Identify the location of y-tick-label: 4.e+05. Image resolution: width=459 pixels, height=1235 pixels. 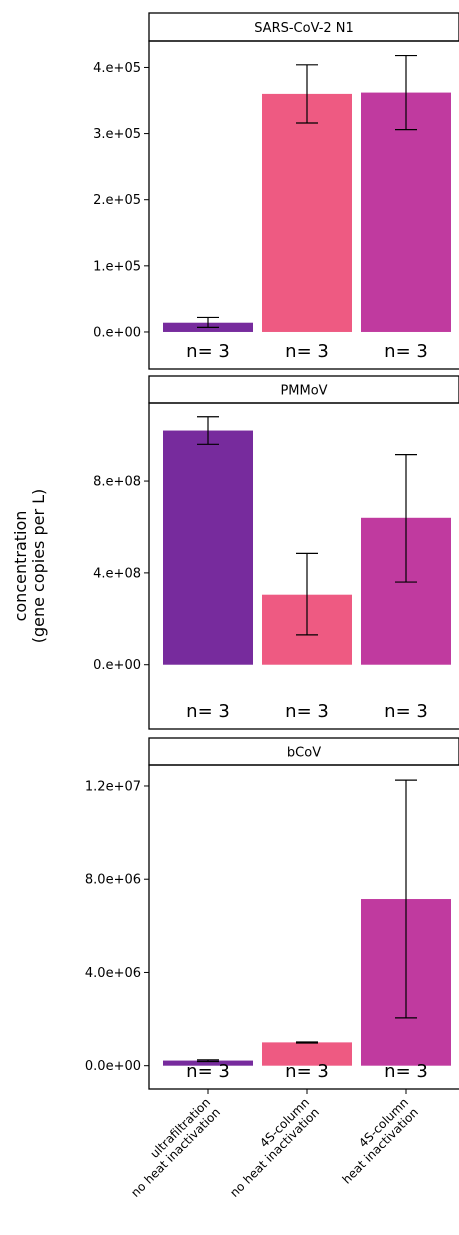
(117, 68).